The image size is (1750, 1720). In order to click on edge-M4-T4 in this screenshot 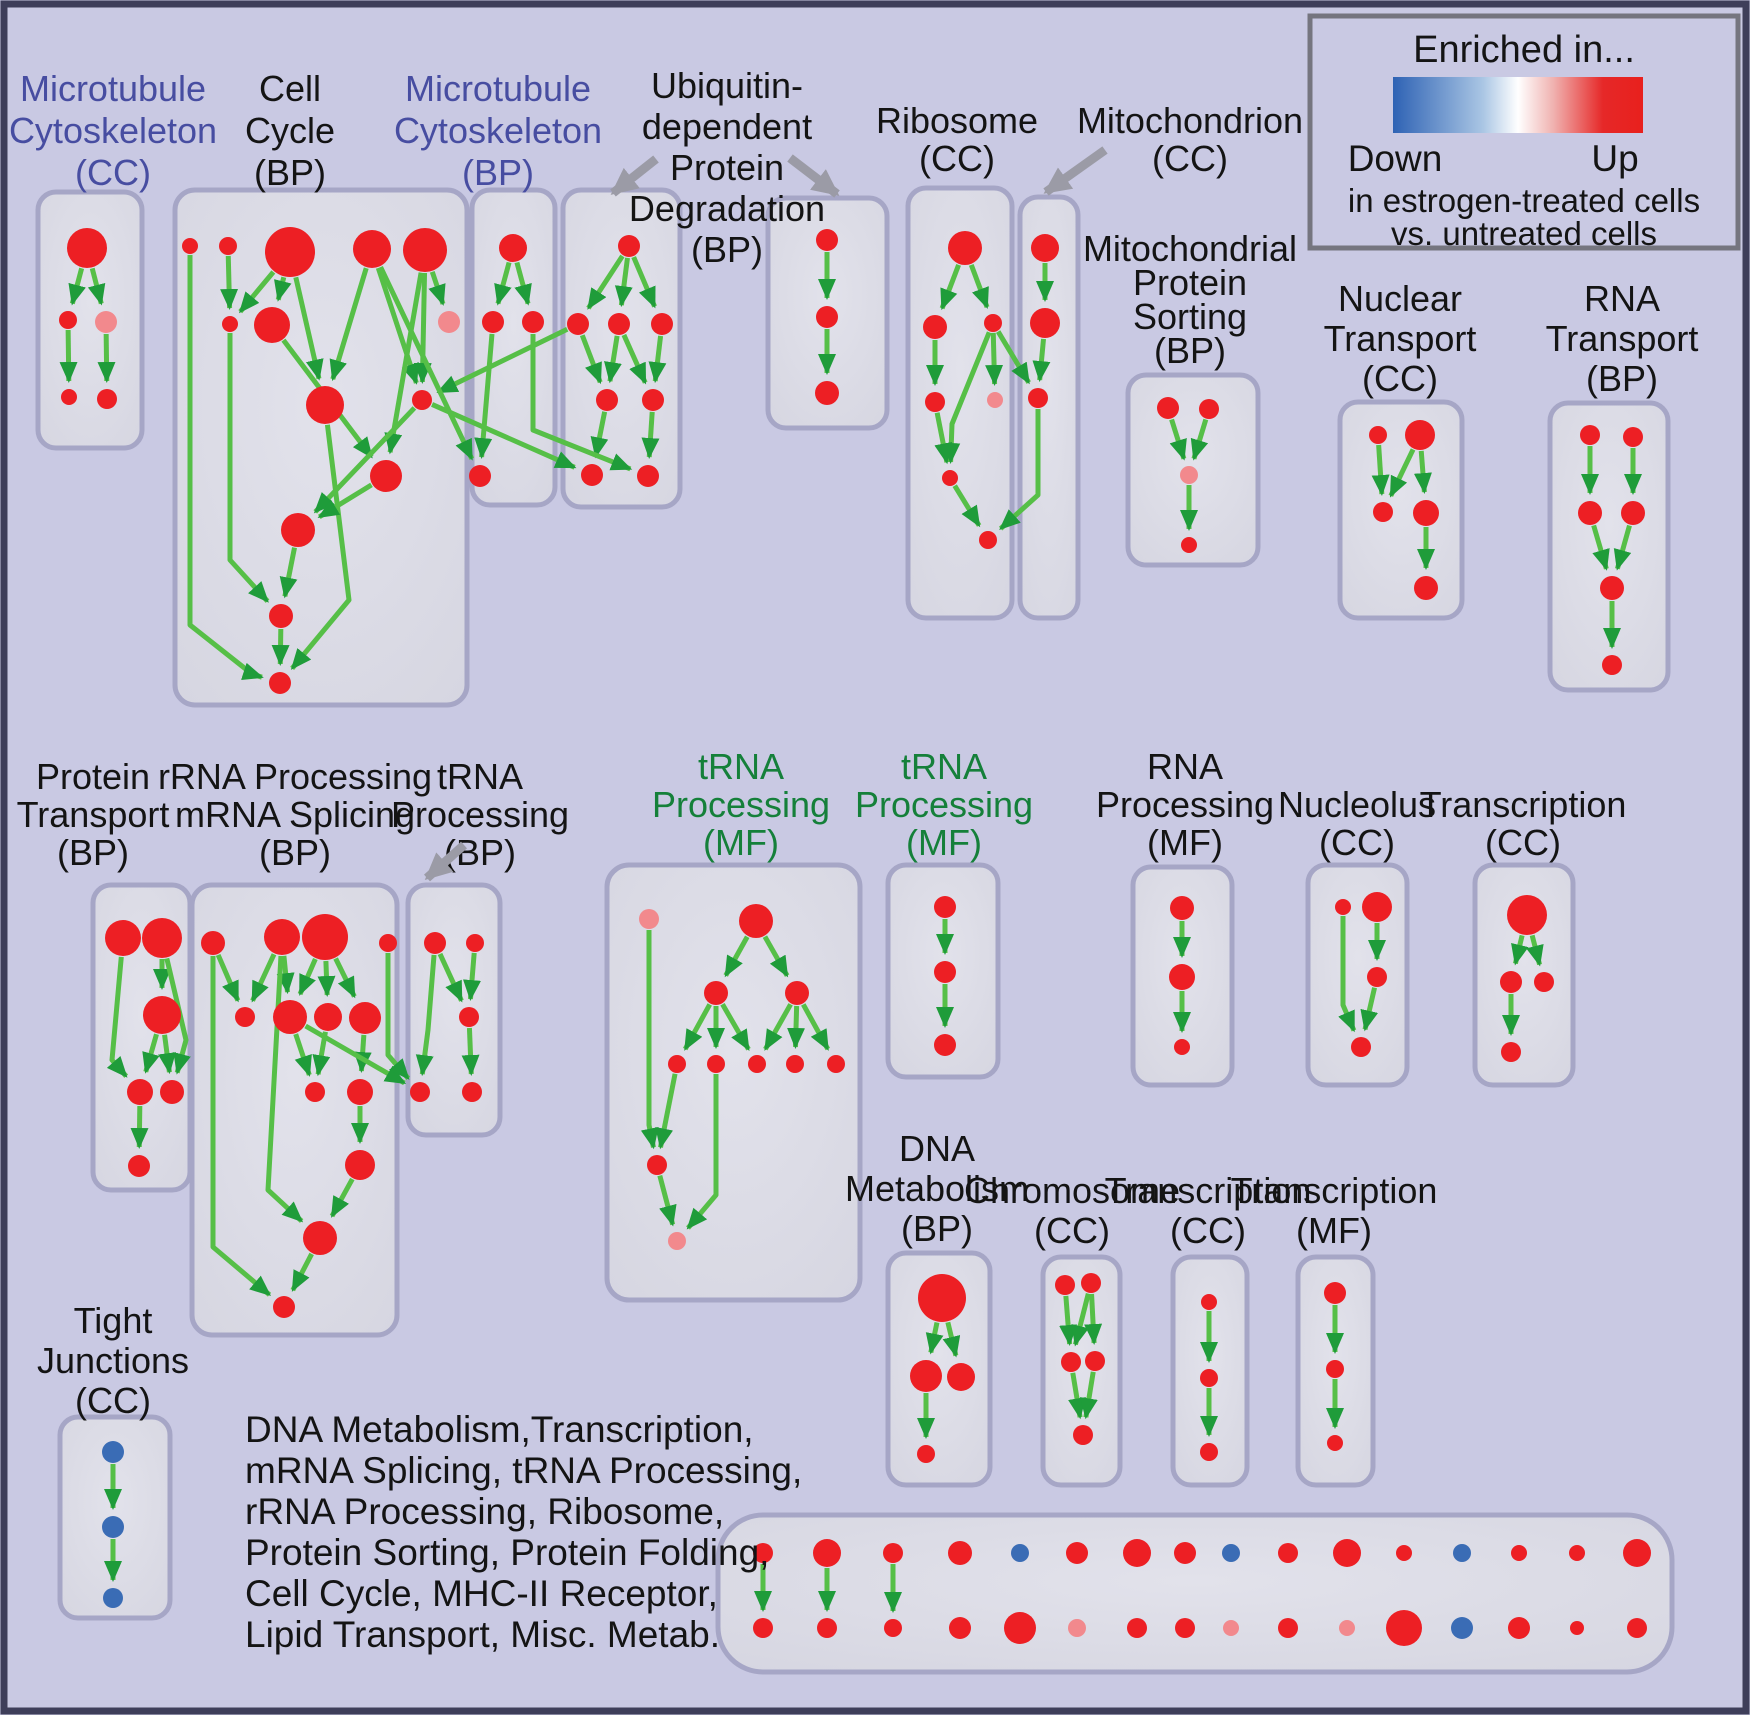, I will do `click(398, 1017)`.